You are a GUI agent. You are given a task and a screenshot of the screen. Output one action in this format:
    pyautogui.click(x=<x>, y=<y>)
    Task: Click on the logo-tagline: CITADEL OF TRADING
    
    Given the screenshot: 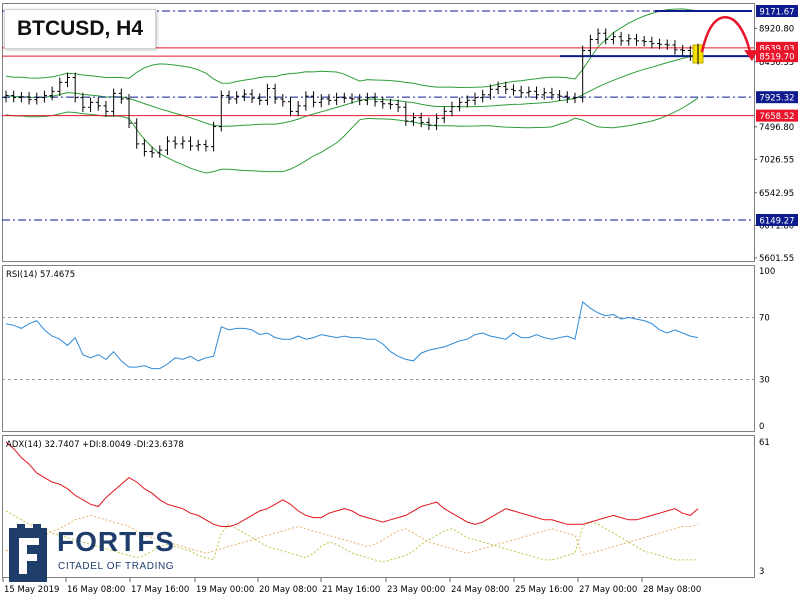 What is the action you would take?
    pyautogui.click(x=116, y=566)
    